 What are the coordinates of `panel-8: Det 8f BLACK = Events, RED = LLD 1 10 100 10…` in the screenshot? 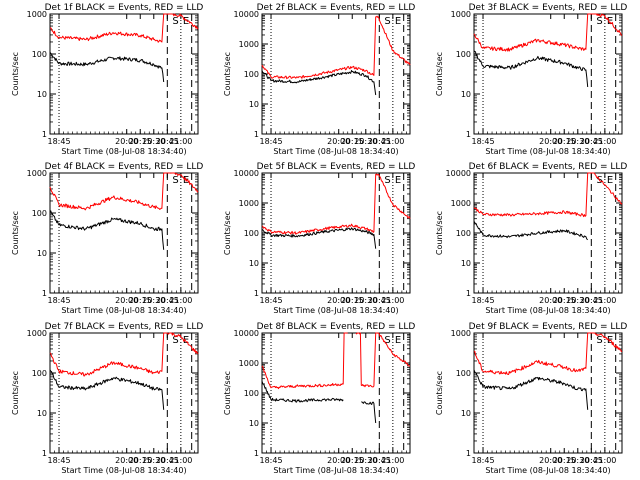 It's located at (319, 398).